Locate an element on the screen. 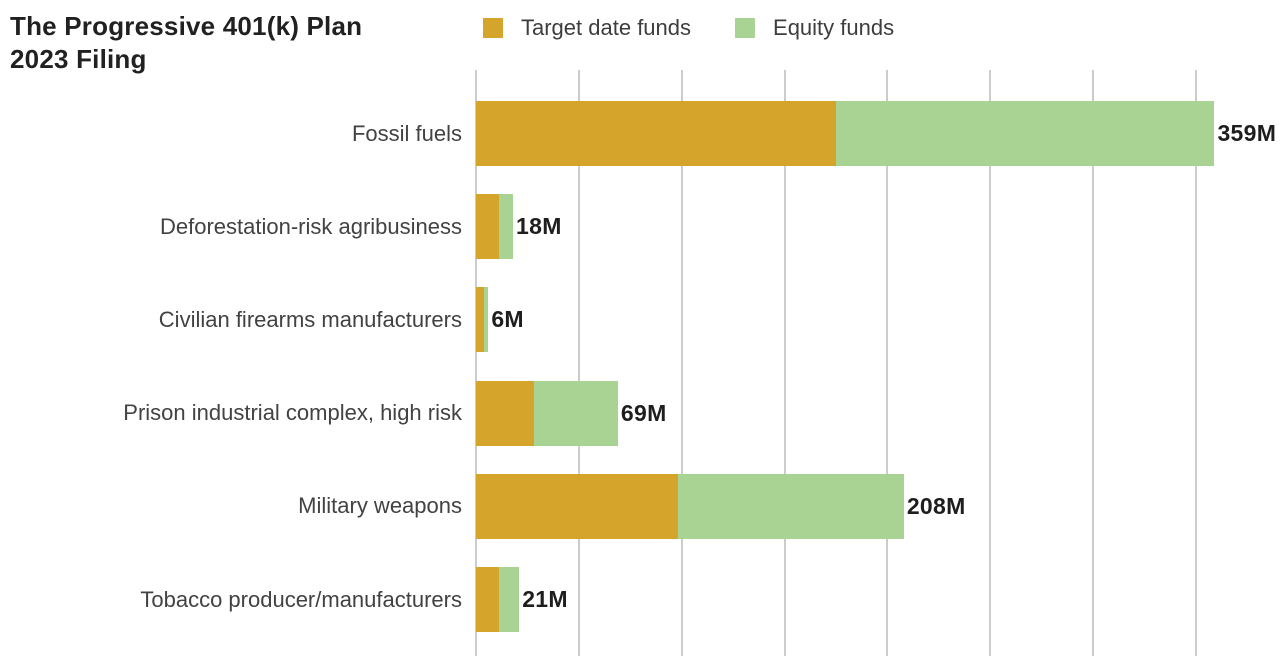 The width and height of the screenshot is (1285, 665). chart-title-line1: The Progressive 401(k) Plan is located at coordinates (186, 26).